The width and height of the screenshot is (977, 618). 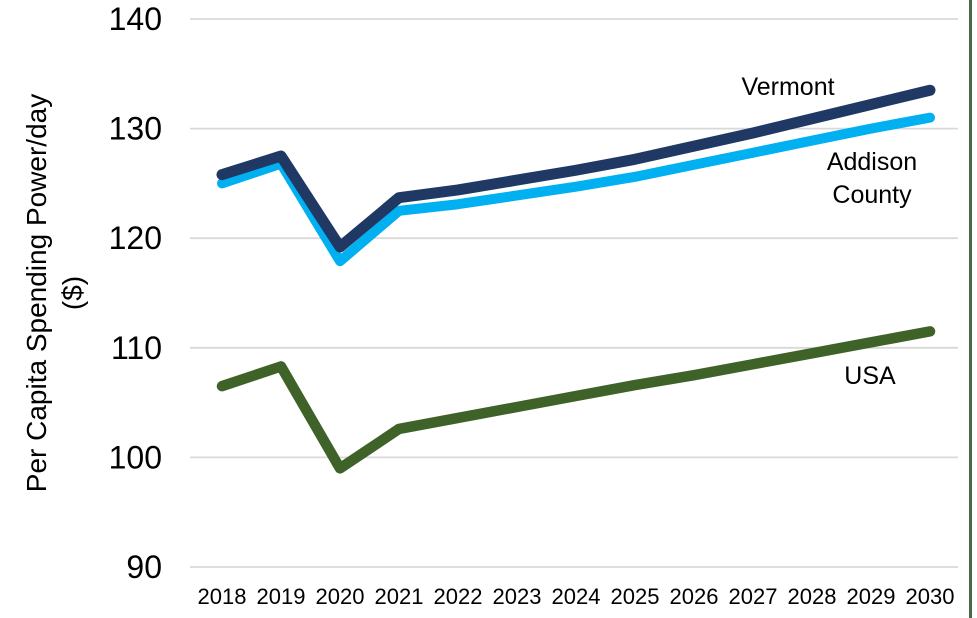 I want to click on y-tick-140: 140, so click(x=135, y=19).